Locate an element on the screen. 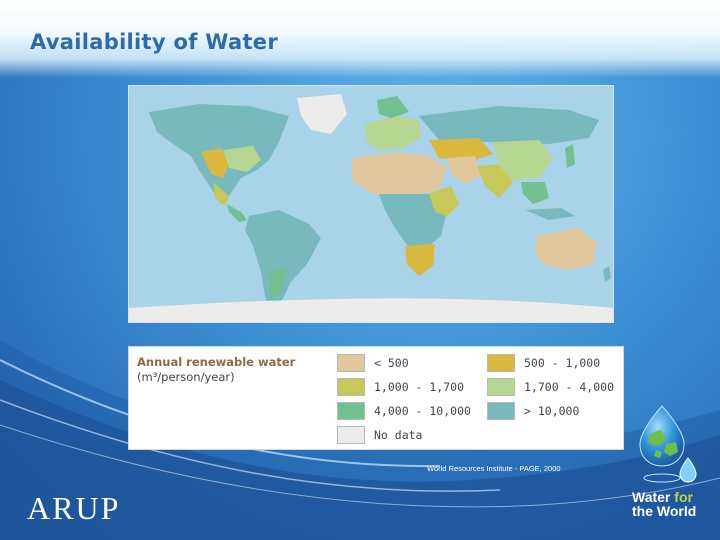 The height and width of the screenshot is (540, 720). water-globe-icon is located at coordinates (668, 444).